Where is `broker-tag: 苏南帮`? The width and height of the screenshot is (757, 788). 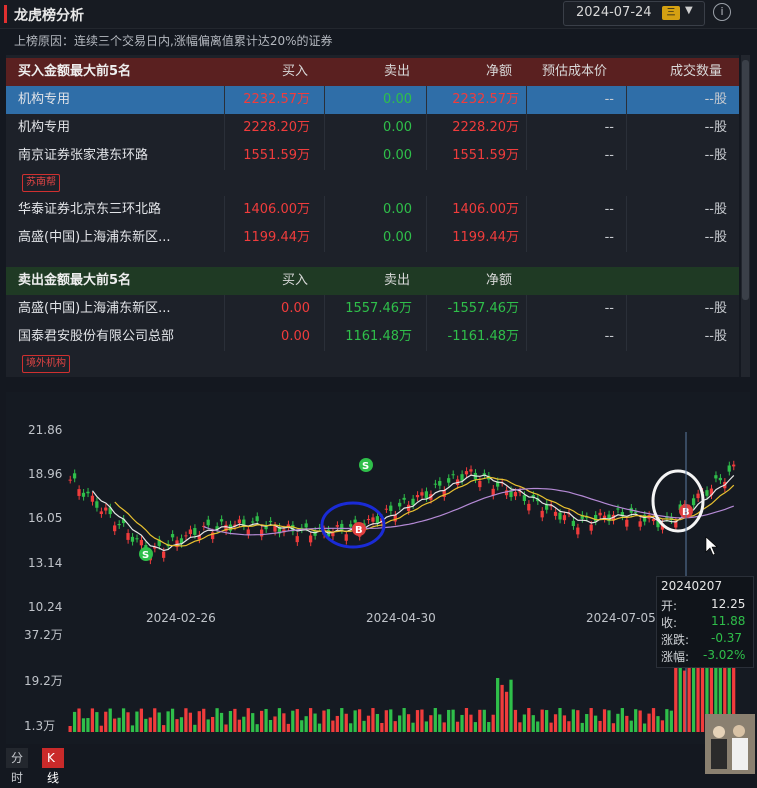
broker-tag: 苏南帮 is located at coordinates (41, 183).